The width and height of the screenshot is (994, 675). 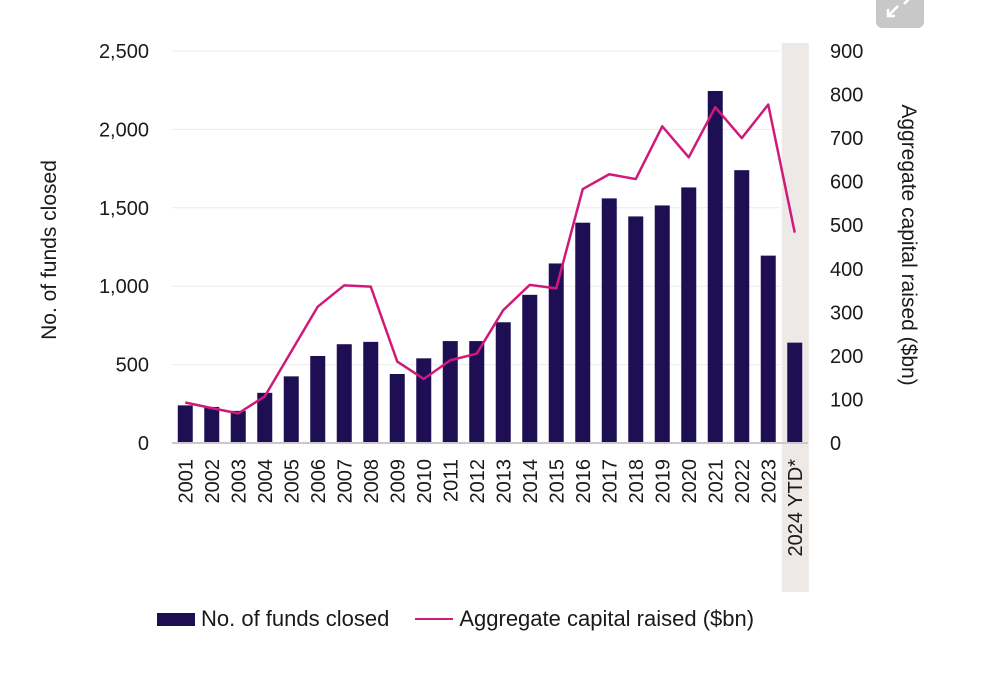 What do you see at coordinates (716, 481) in the screenshot?
I see `x-tick-label: 2021` at bounding box center [716, 481].